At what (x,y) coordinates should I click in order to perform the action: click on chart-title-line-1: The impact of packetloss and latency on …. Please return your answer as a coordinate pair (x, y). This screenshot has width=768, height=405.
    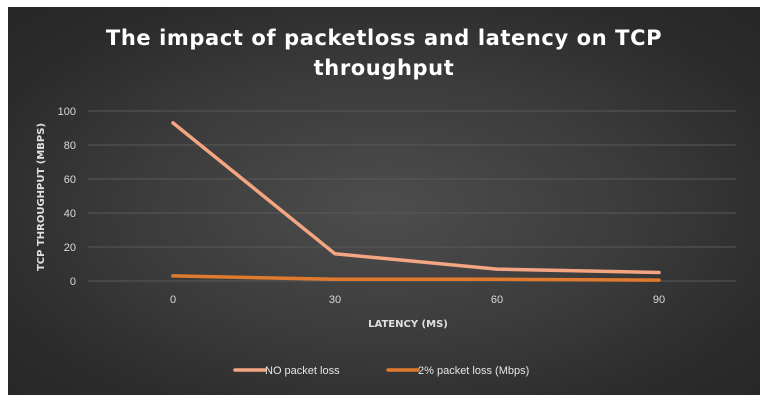
    Looking at the image, I should click on (384, 38).